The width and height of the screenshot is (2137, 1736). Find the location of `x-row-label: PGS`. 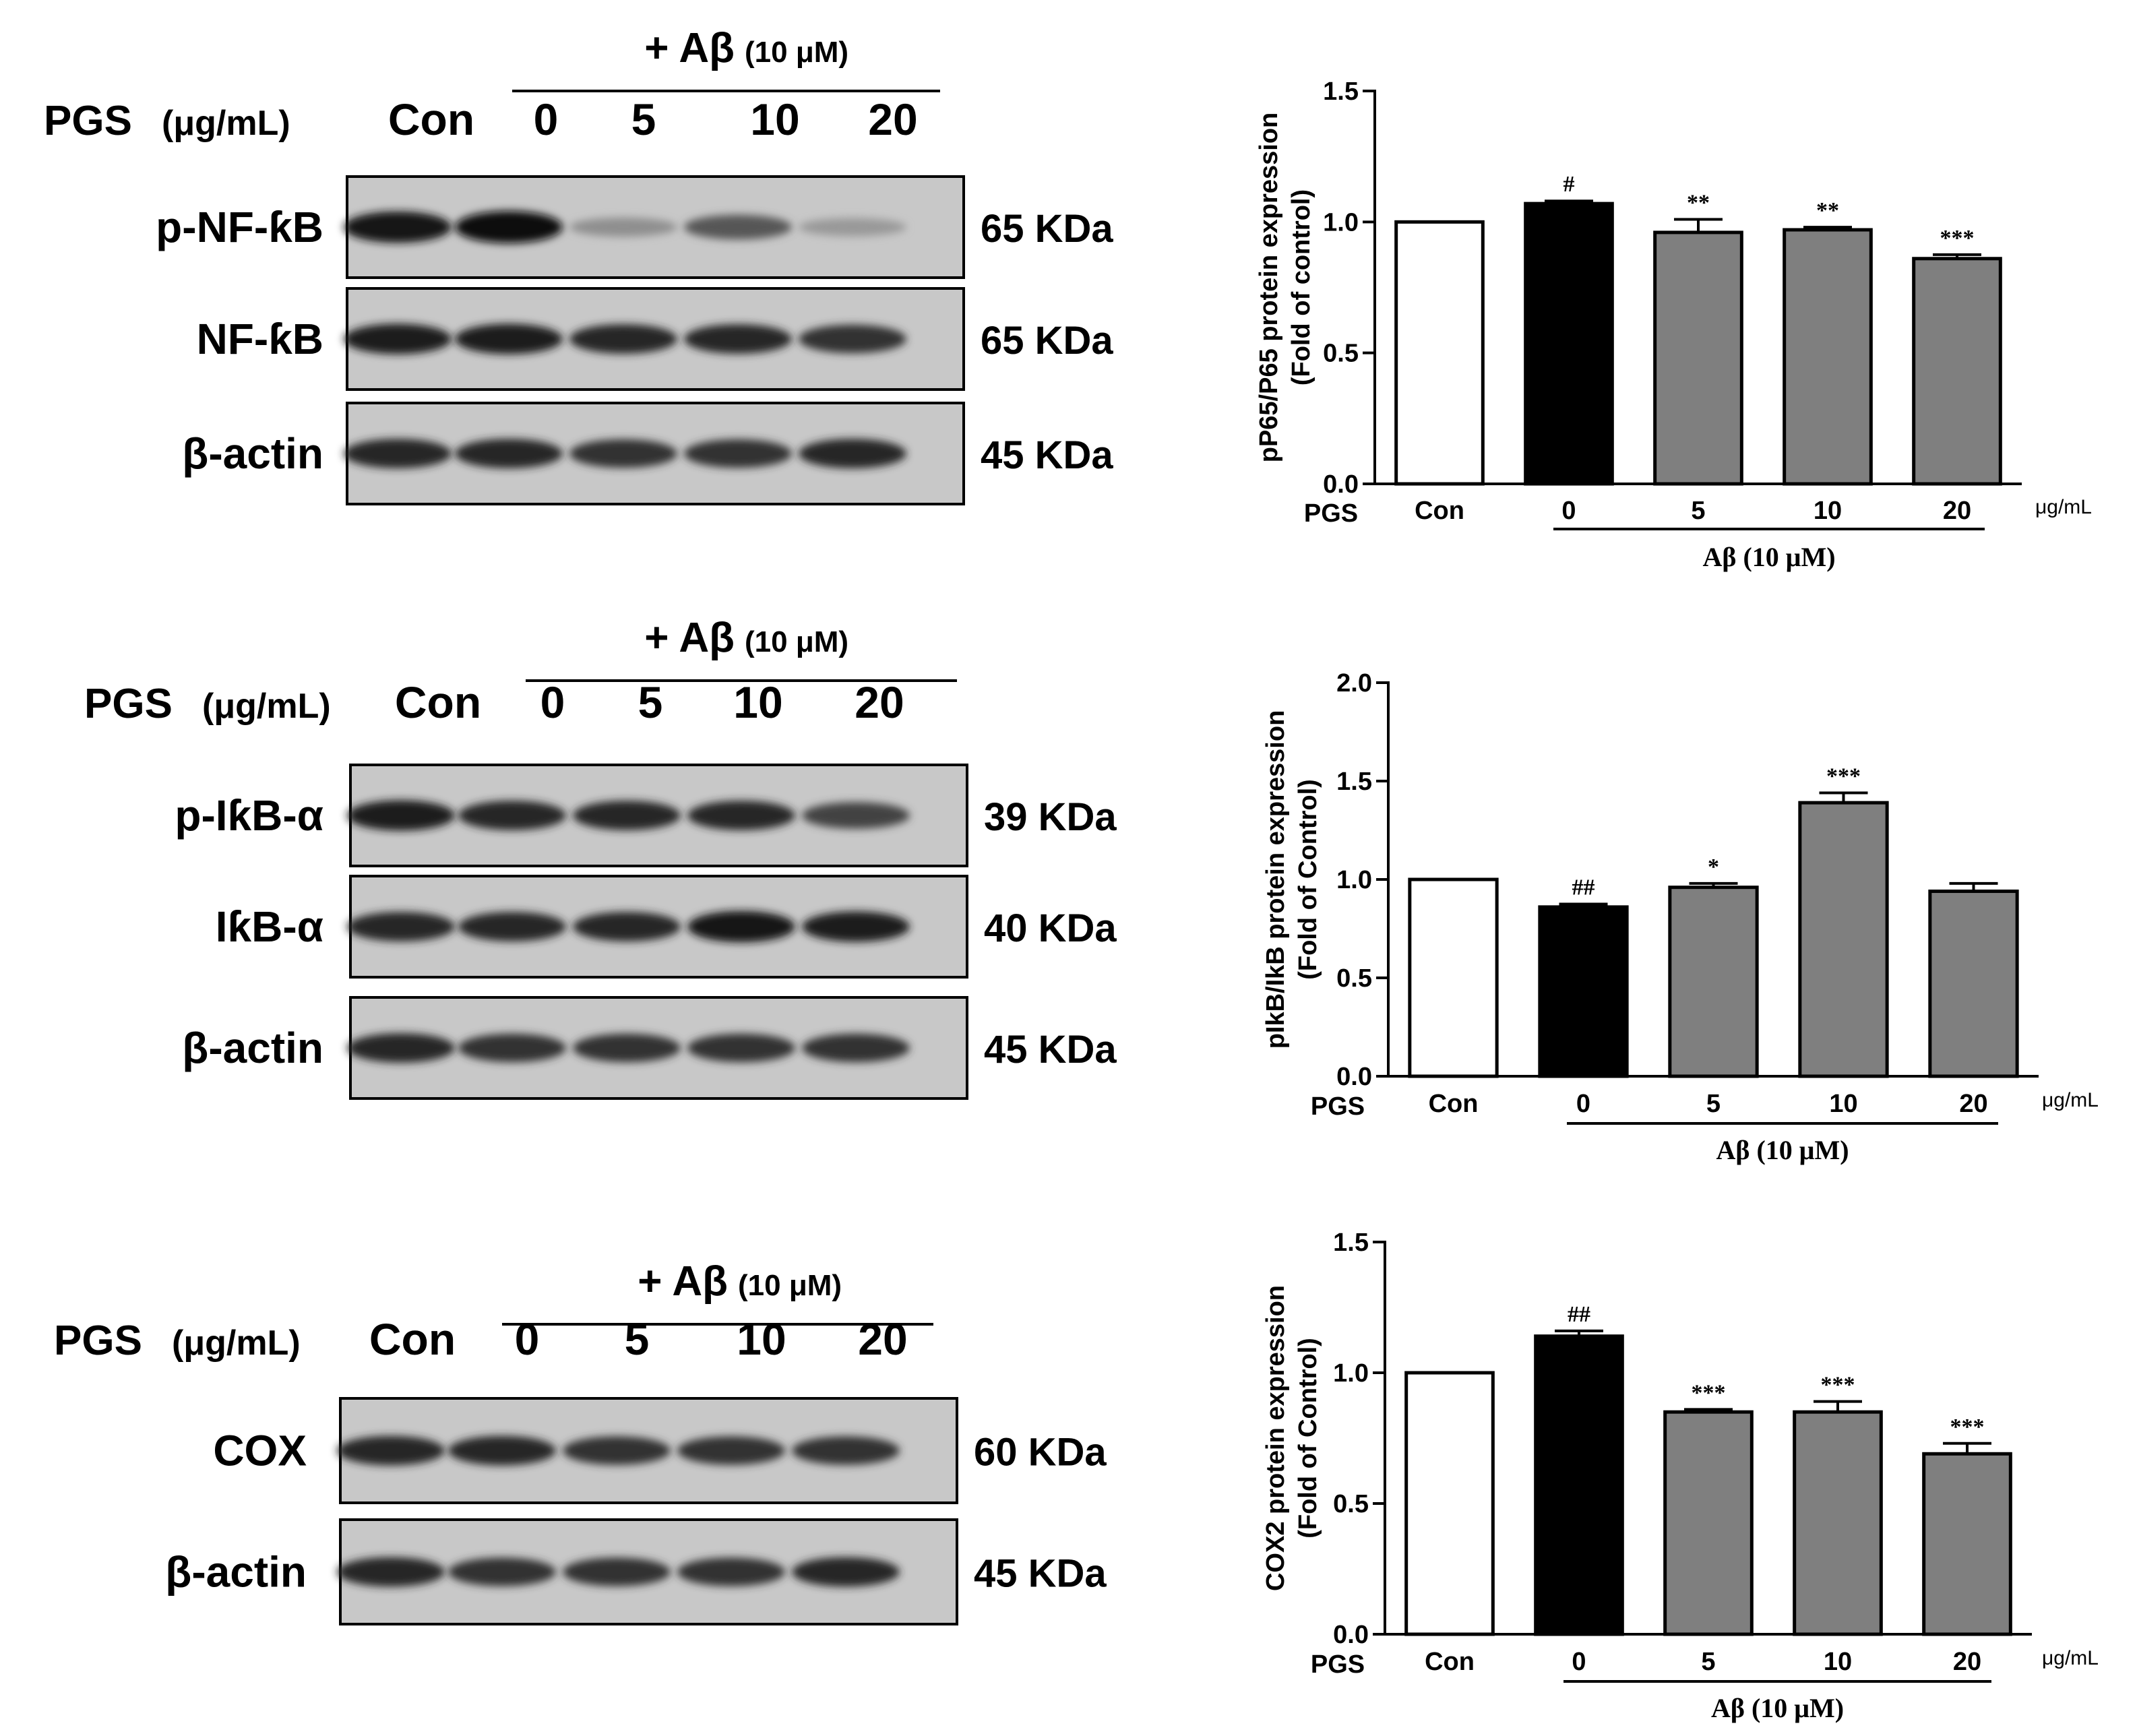

x-row-label: PGS is located at coordinates (1331, 513).